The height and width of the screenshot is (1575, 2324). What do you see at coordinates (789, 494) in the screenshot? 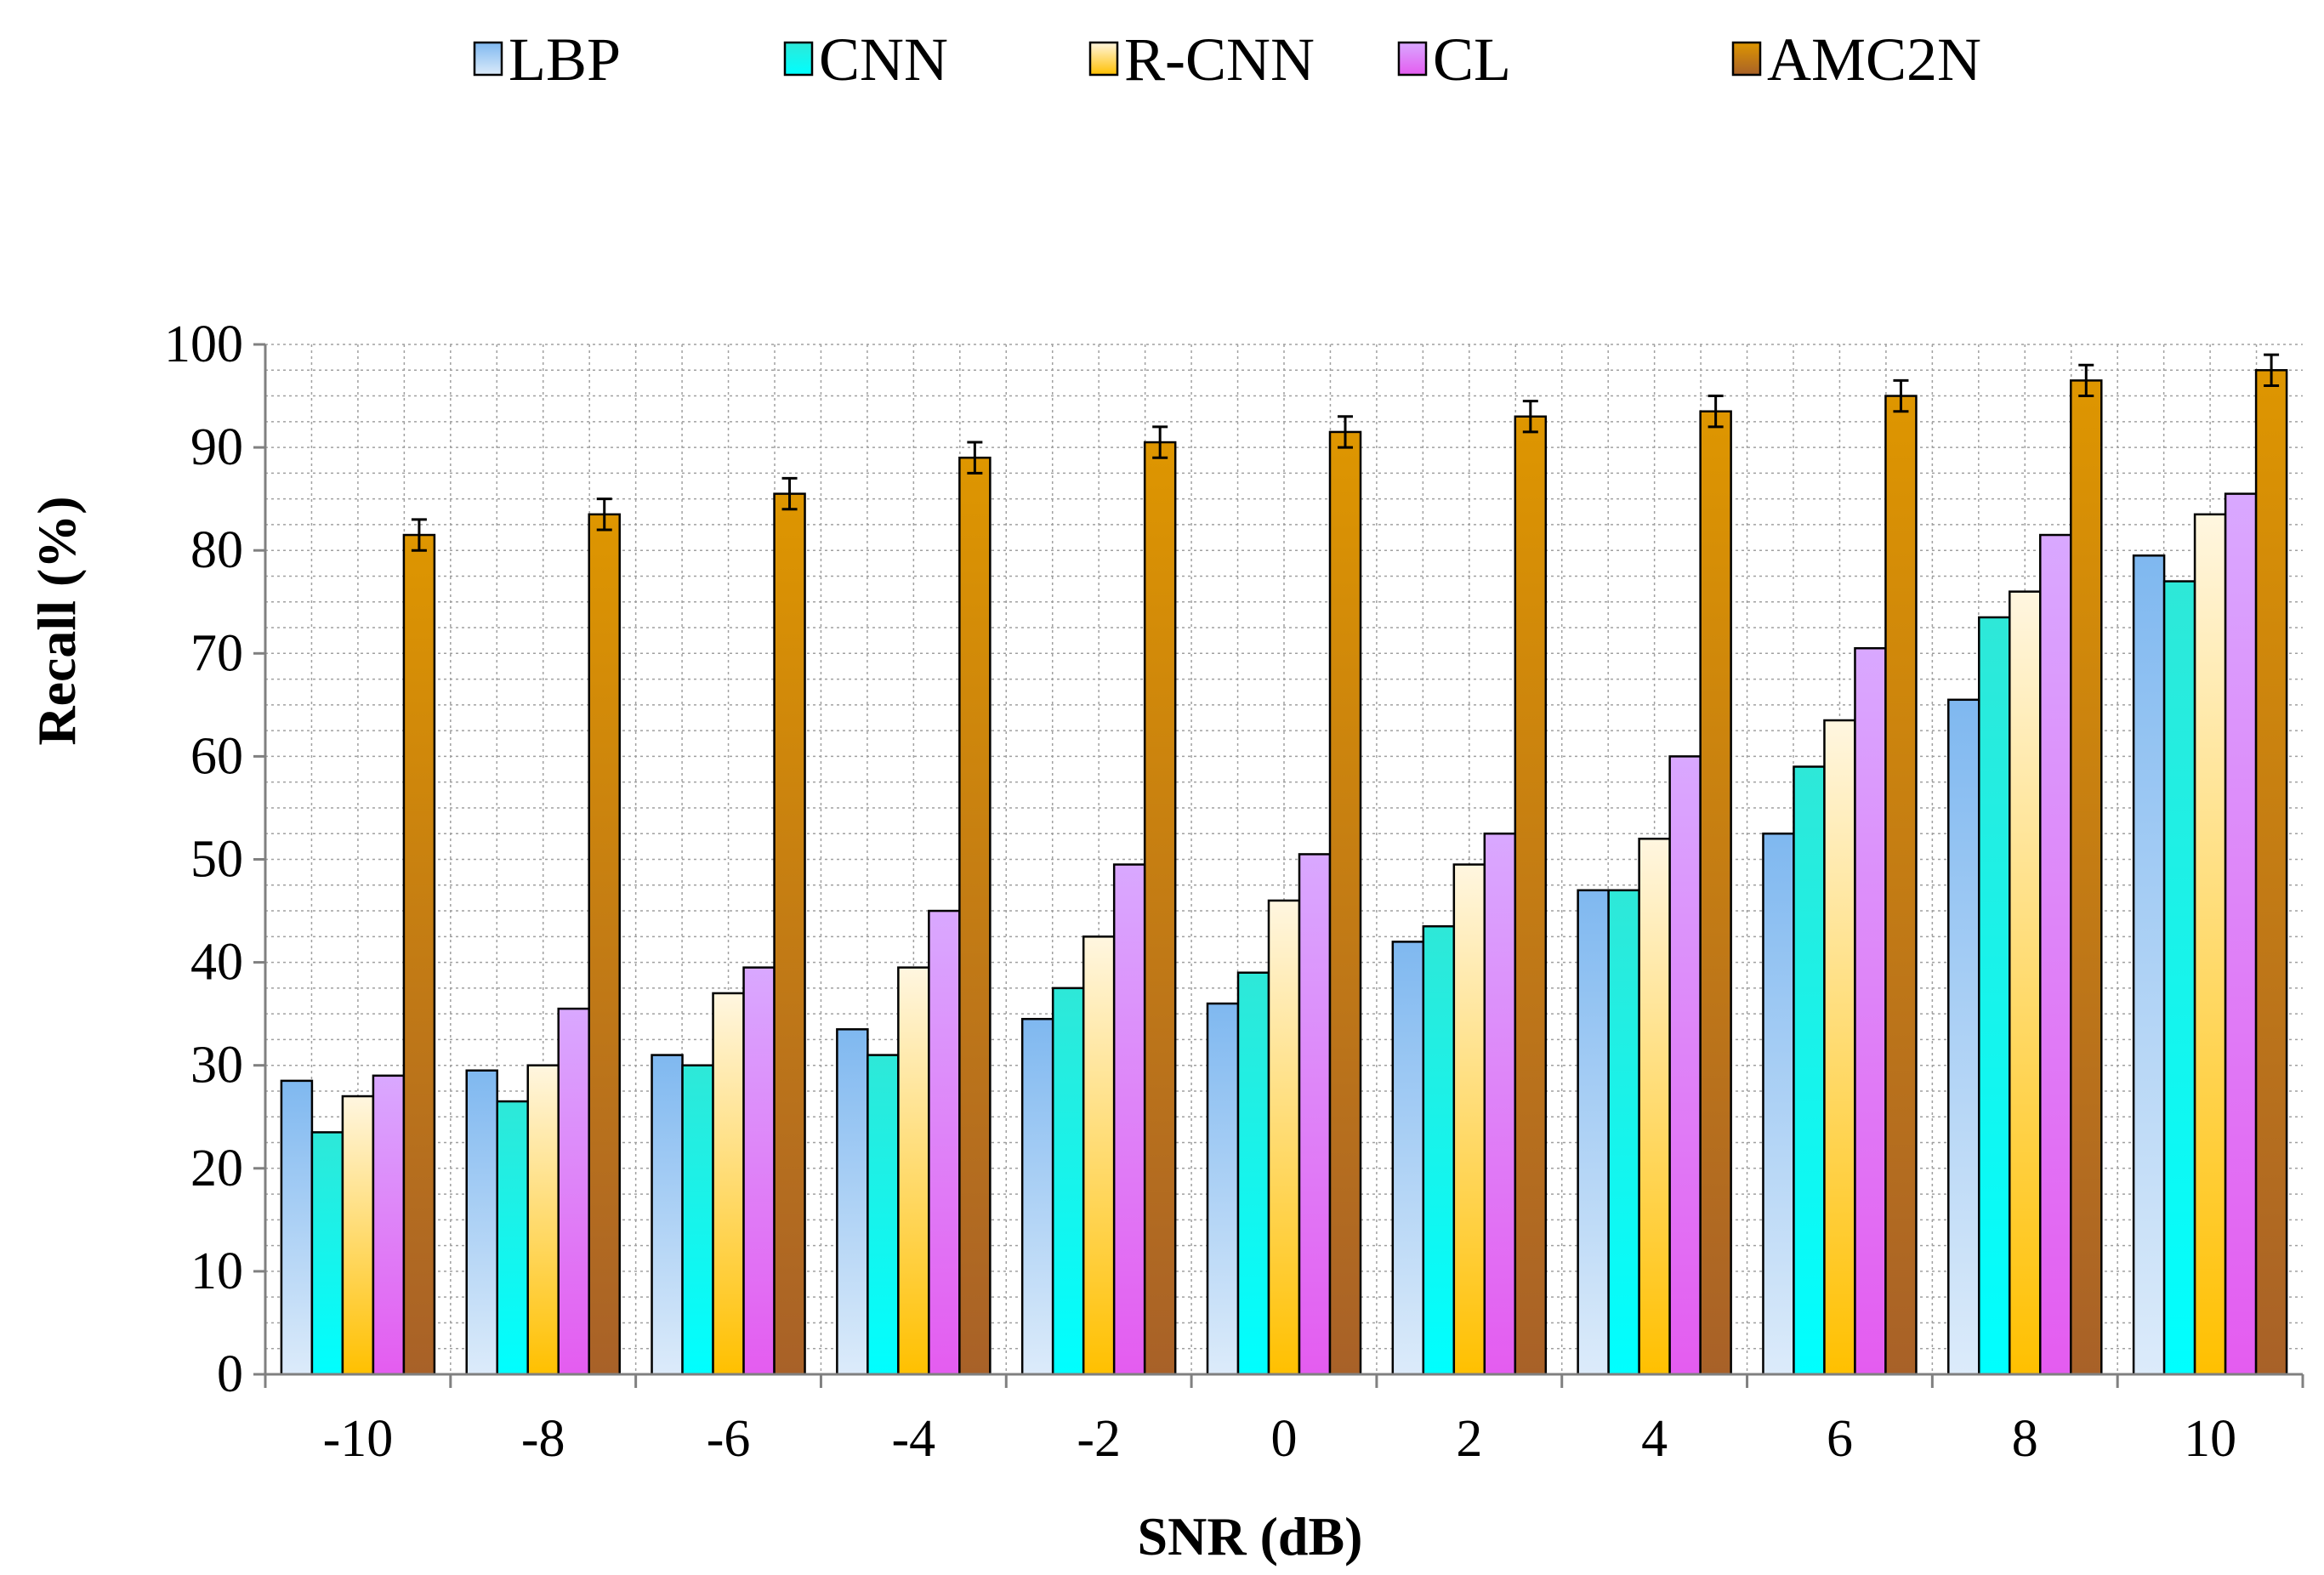
I see `error-bar-amc2n-snr--6` at bounding box center [789, 494].